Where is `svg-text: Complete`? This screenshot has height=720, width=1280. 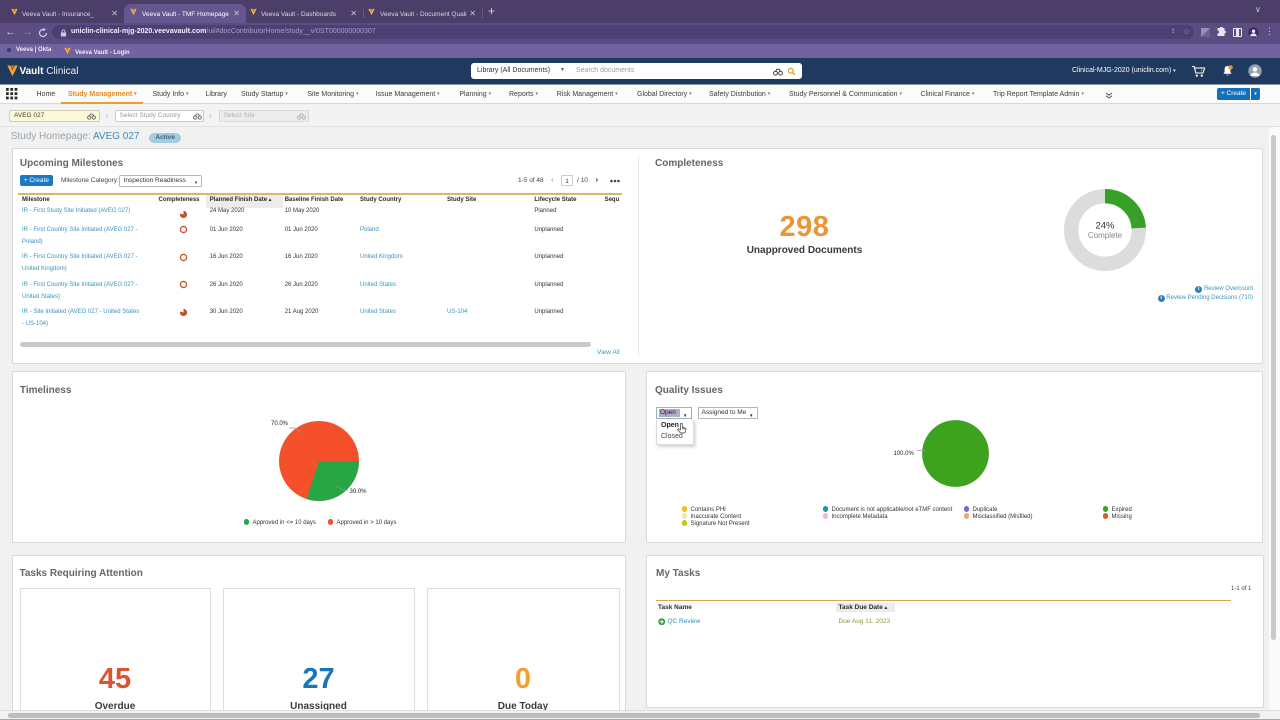
svg-text: Complete is located at coordinates (1105, 235).